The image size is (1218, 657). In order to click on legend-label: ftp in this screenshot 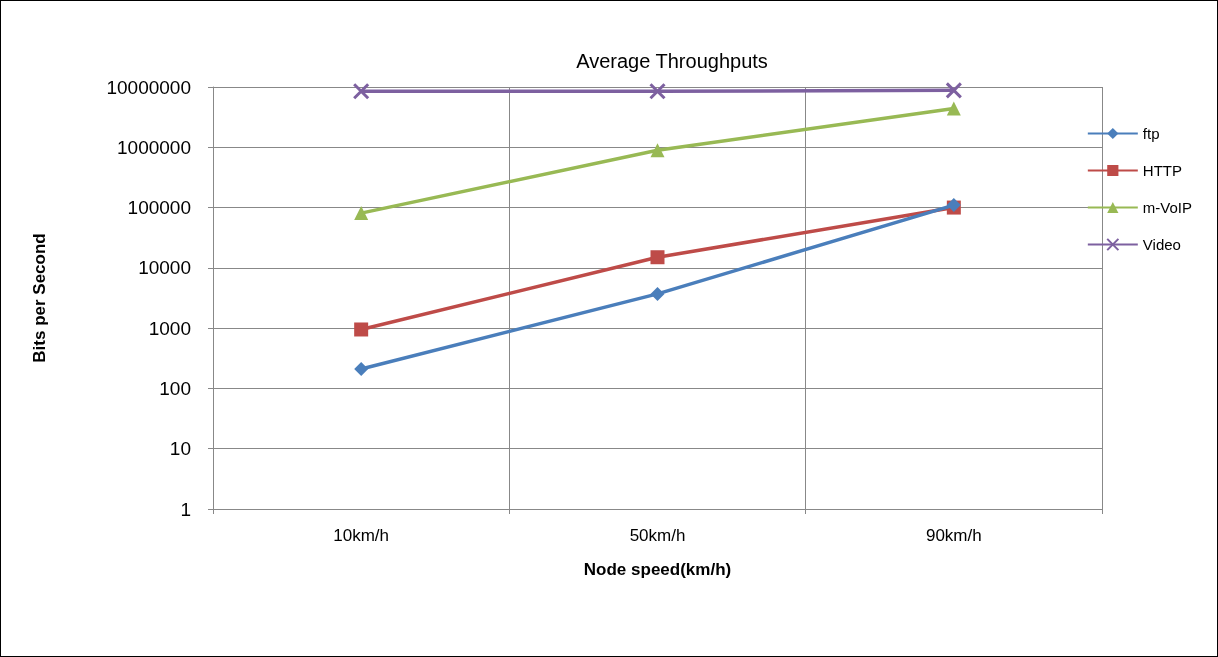, I will do `click(1151, 133)`.